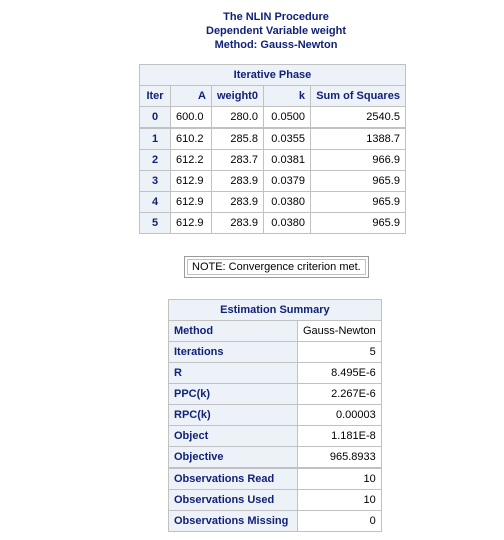 The height and width of the screenshot is (540, 504). I want to click on summary-value: 2.267E-6, so click(339, 394).